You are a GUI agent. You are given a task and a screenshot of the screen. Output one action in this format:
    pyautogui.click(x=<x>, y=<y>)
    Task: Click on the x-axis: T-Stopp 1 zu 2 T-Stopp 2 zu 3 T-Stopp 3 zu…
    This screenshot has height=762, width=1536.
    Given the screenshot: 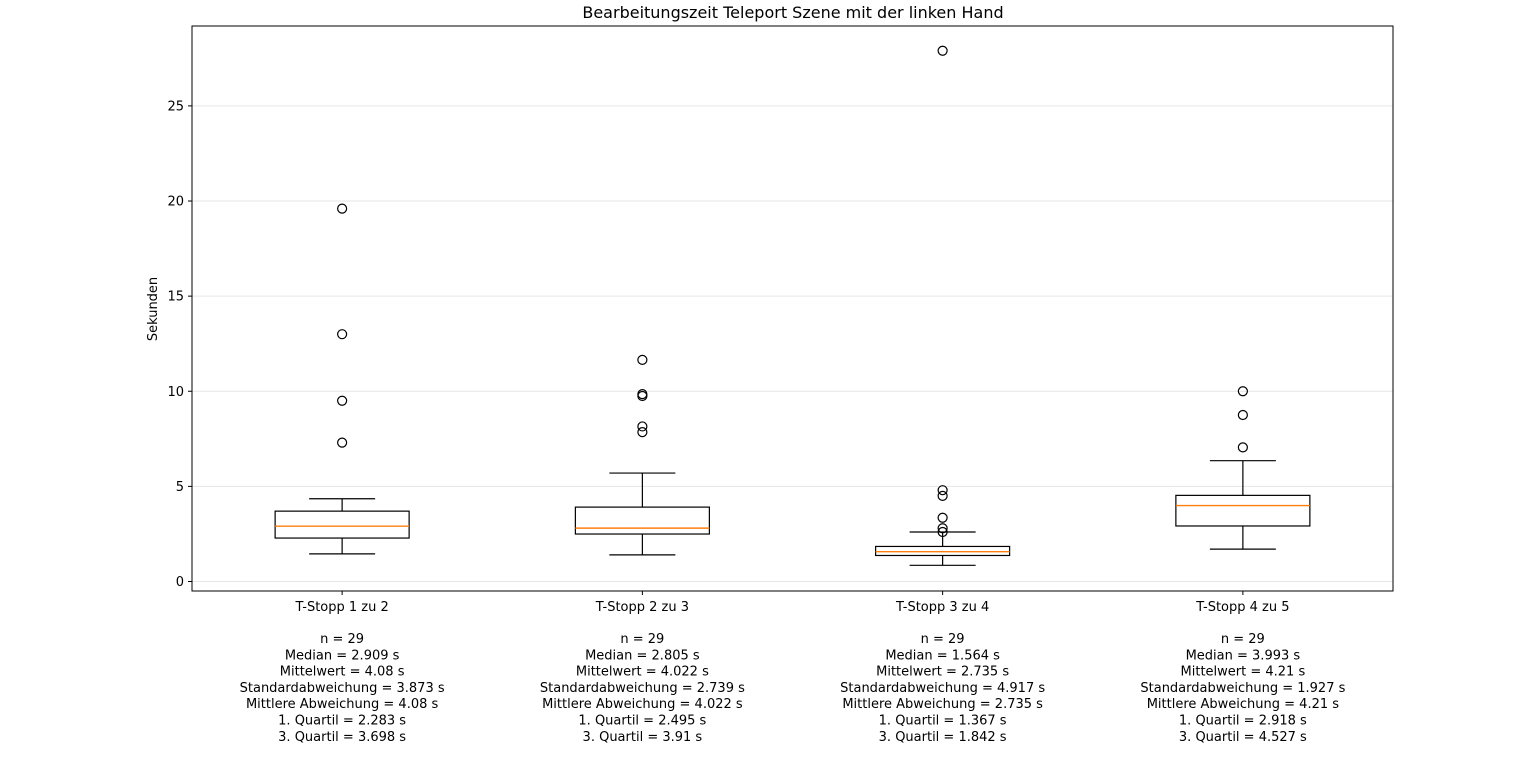 What is the action you would take?
    pyautogui.click(x=792, y=603)
    